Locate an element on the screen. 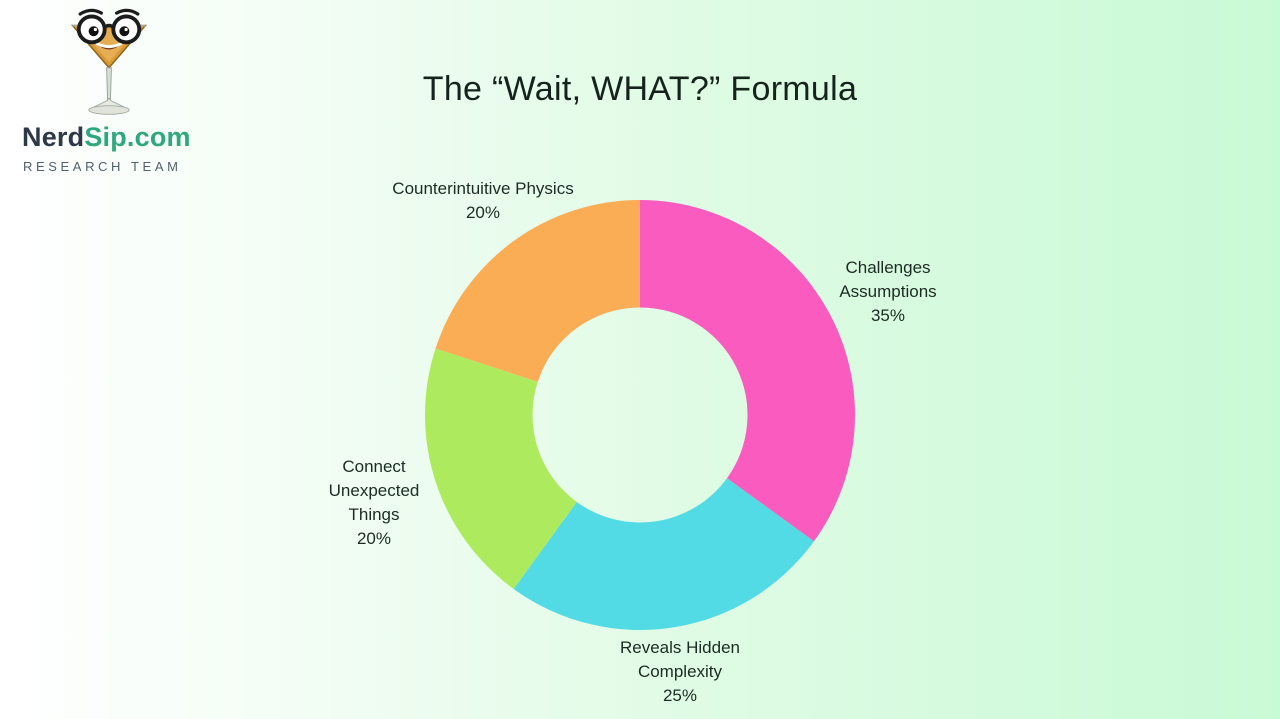  slice-label-reveals-hidden-complexity: Reveals Hidden Complexity 25% is located at coordinates (680, 672).